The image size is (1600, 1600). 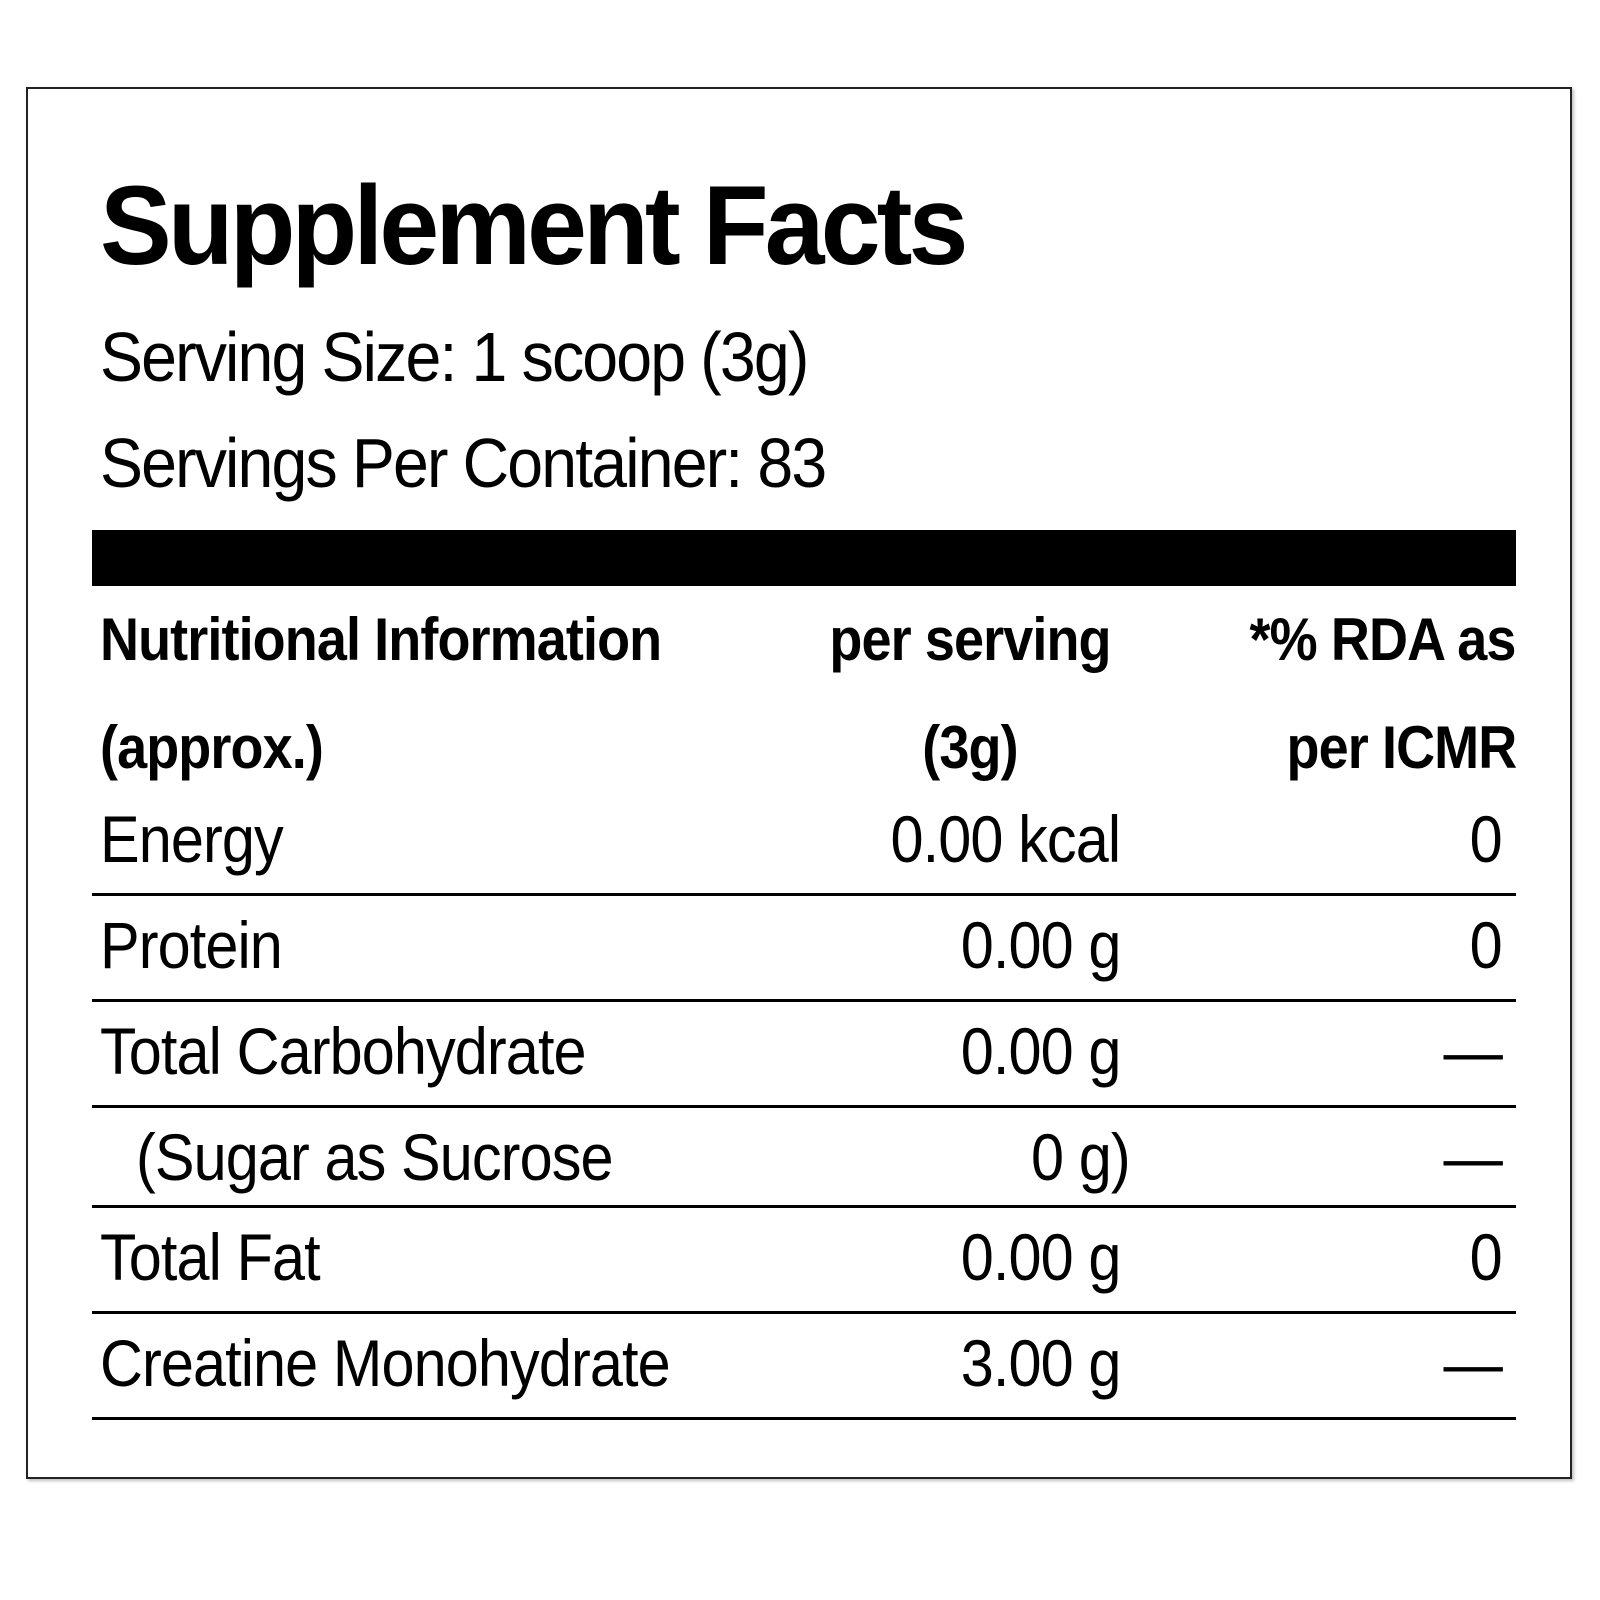 I want to click on serving-size: Serving Size: 1 scoop (3g), so click(x=454, y=357).